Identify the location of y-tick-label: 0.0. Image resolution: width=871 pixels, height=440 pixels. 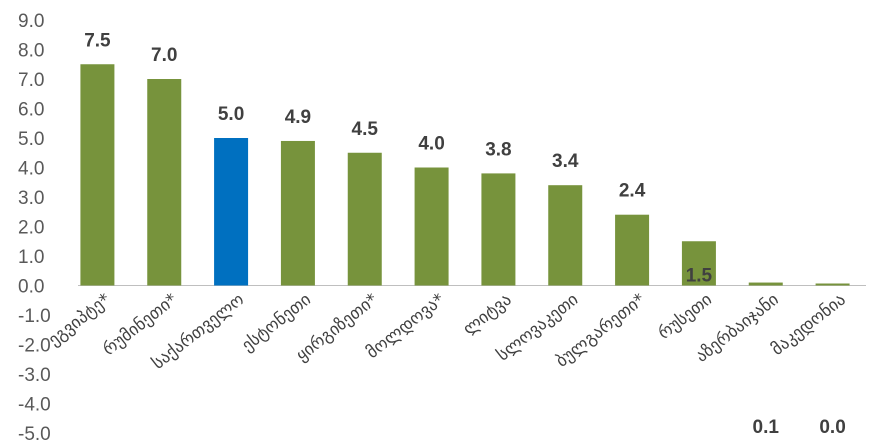
(31, 287).